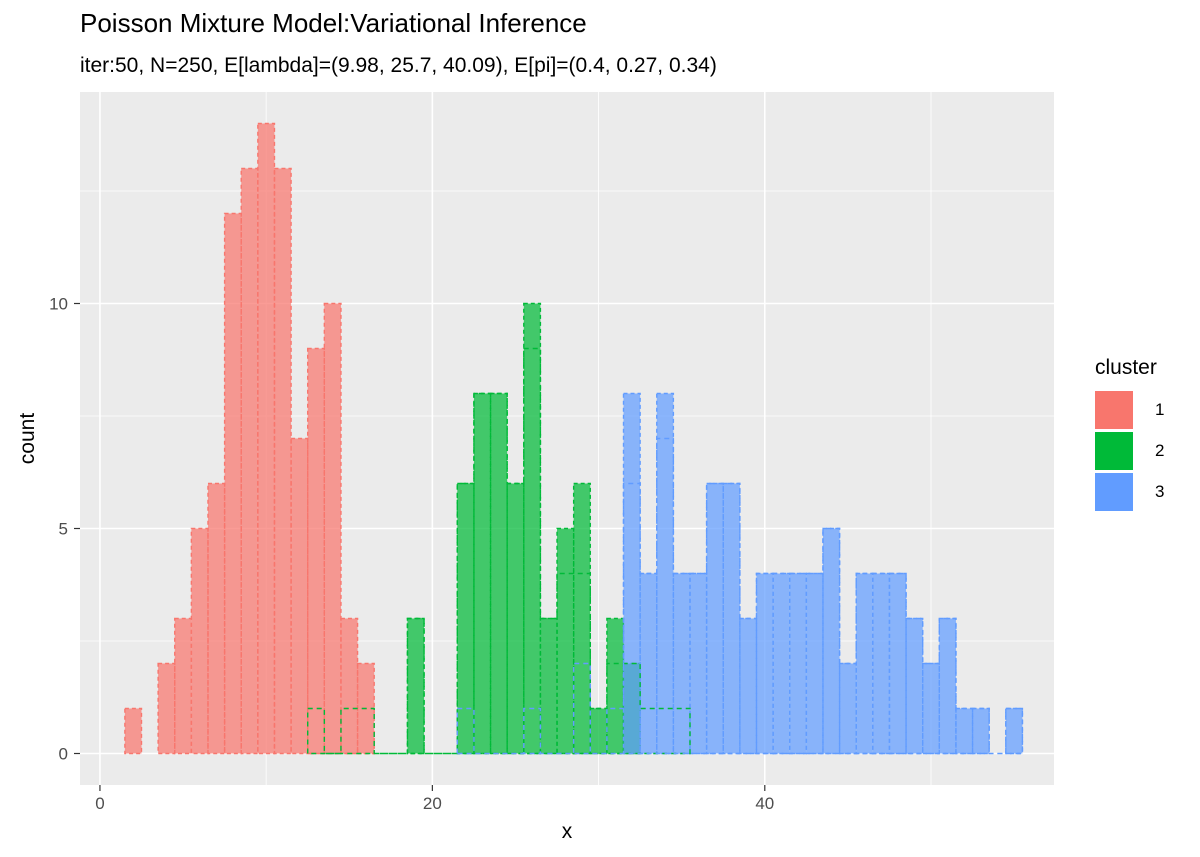 This screenshot has width=1200, height=857. I want to click on y-tick-label: 0, so click(63, 754).